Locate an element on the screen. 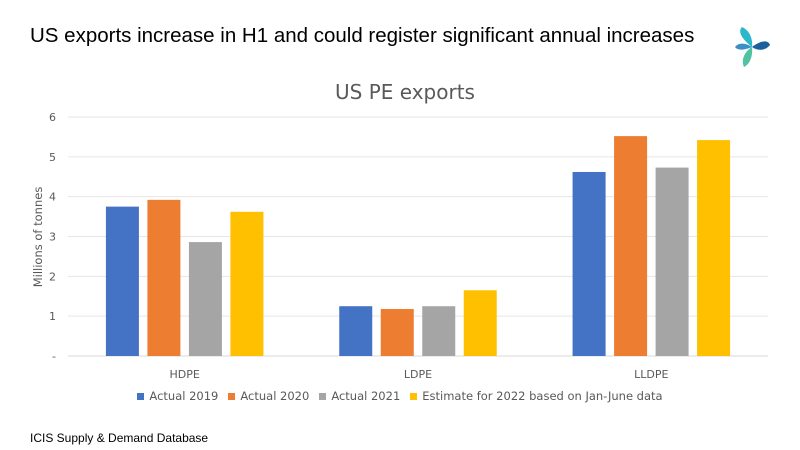  legend-item: Actual 2020 is located at coordinates (268, 396).